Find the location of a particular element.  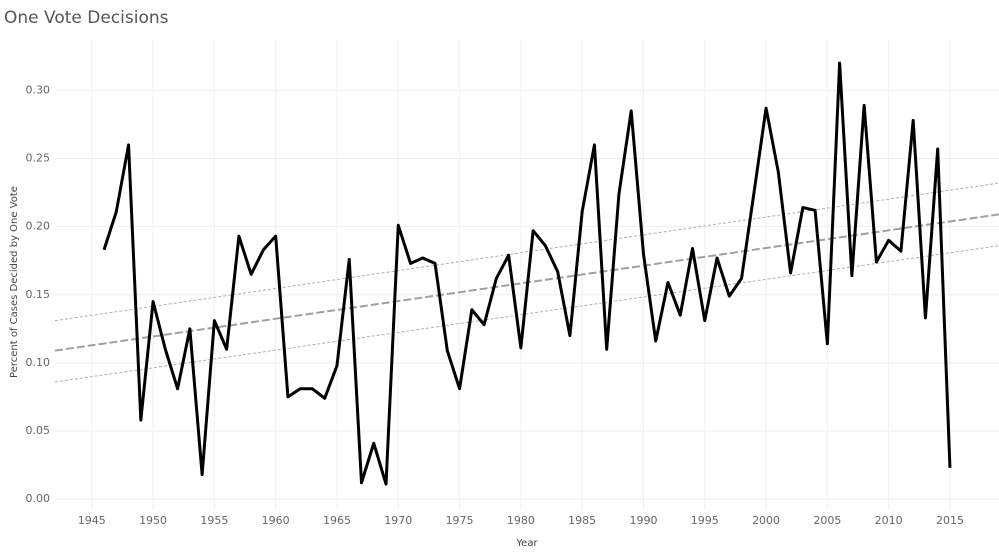

x-tick-label: 1985 is located at coordinates (582, 520).